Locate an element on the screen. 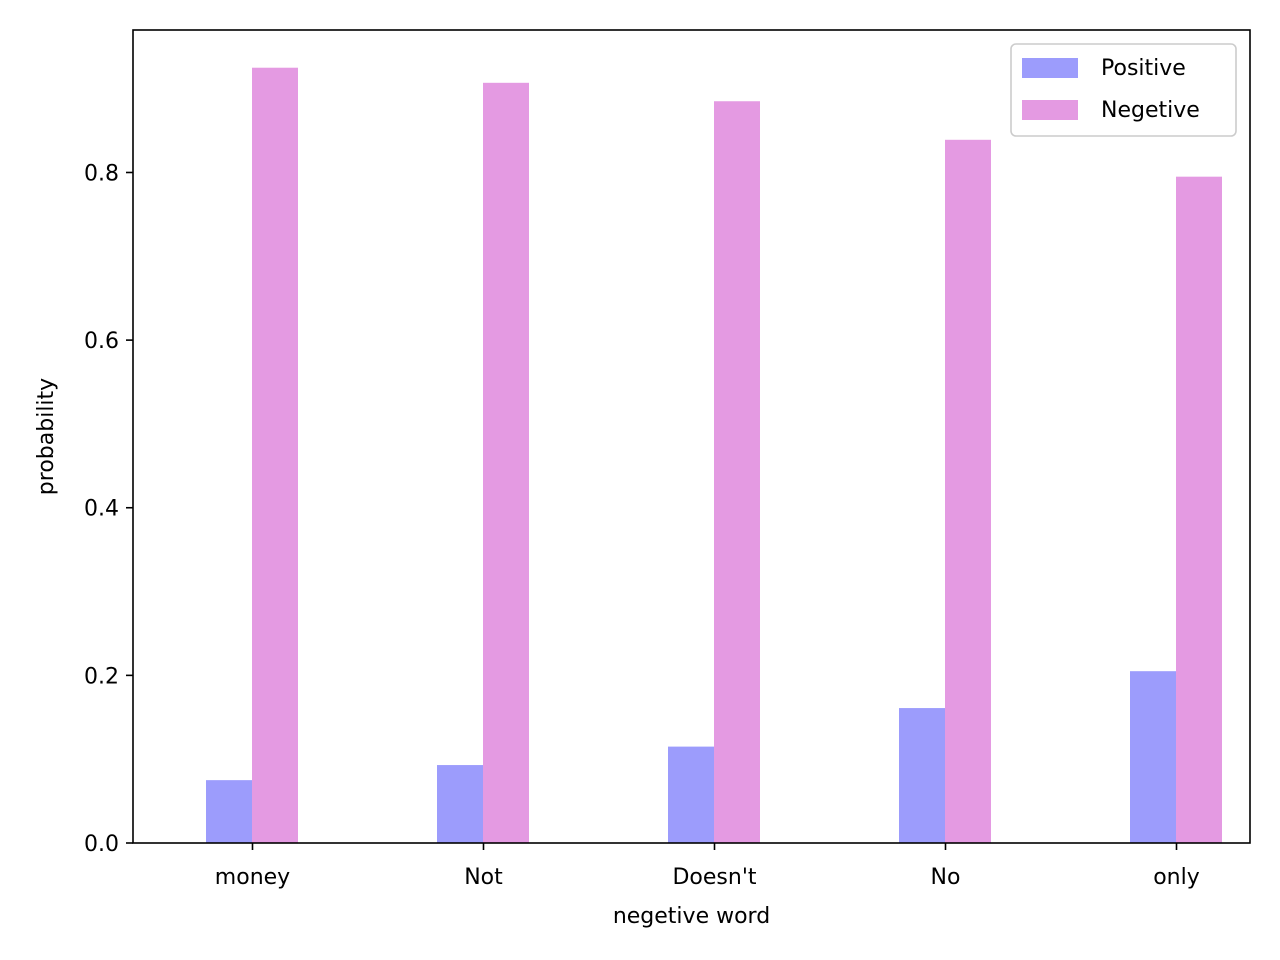 The width and height of the screenshot is (1280, 960). y-tick-label-1: 0.2 is located at coordinates (101, 676).